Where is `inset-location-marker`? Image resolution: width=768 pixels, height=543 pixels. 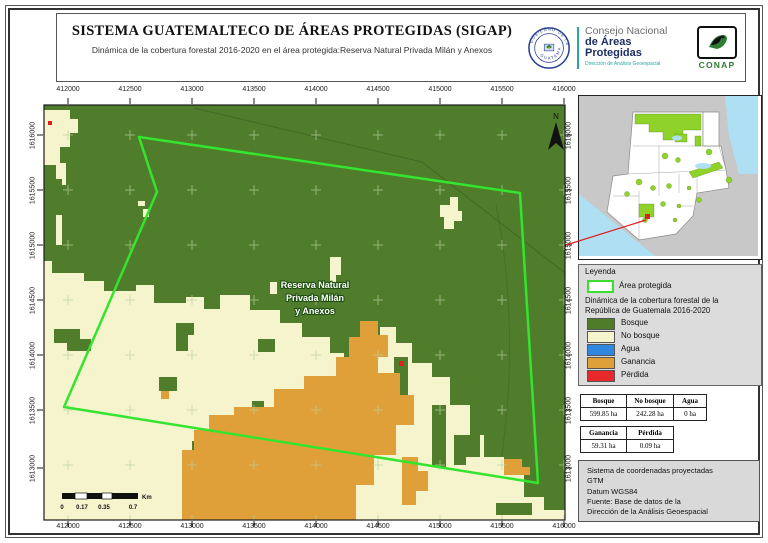
inset-location-marker is located at coordinates (647, 216).